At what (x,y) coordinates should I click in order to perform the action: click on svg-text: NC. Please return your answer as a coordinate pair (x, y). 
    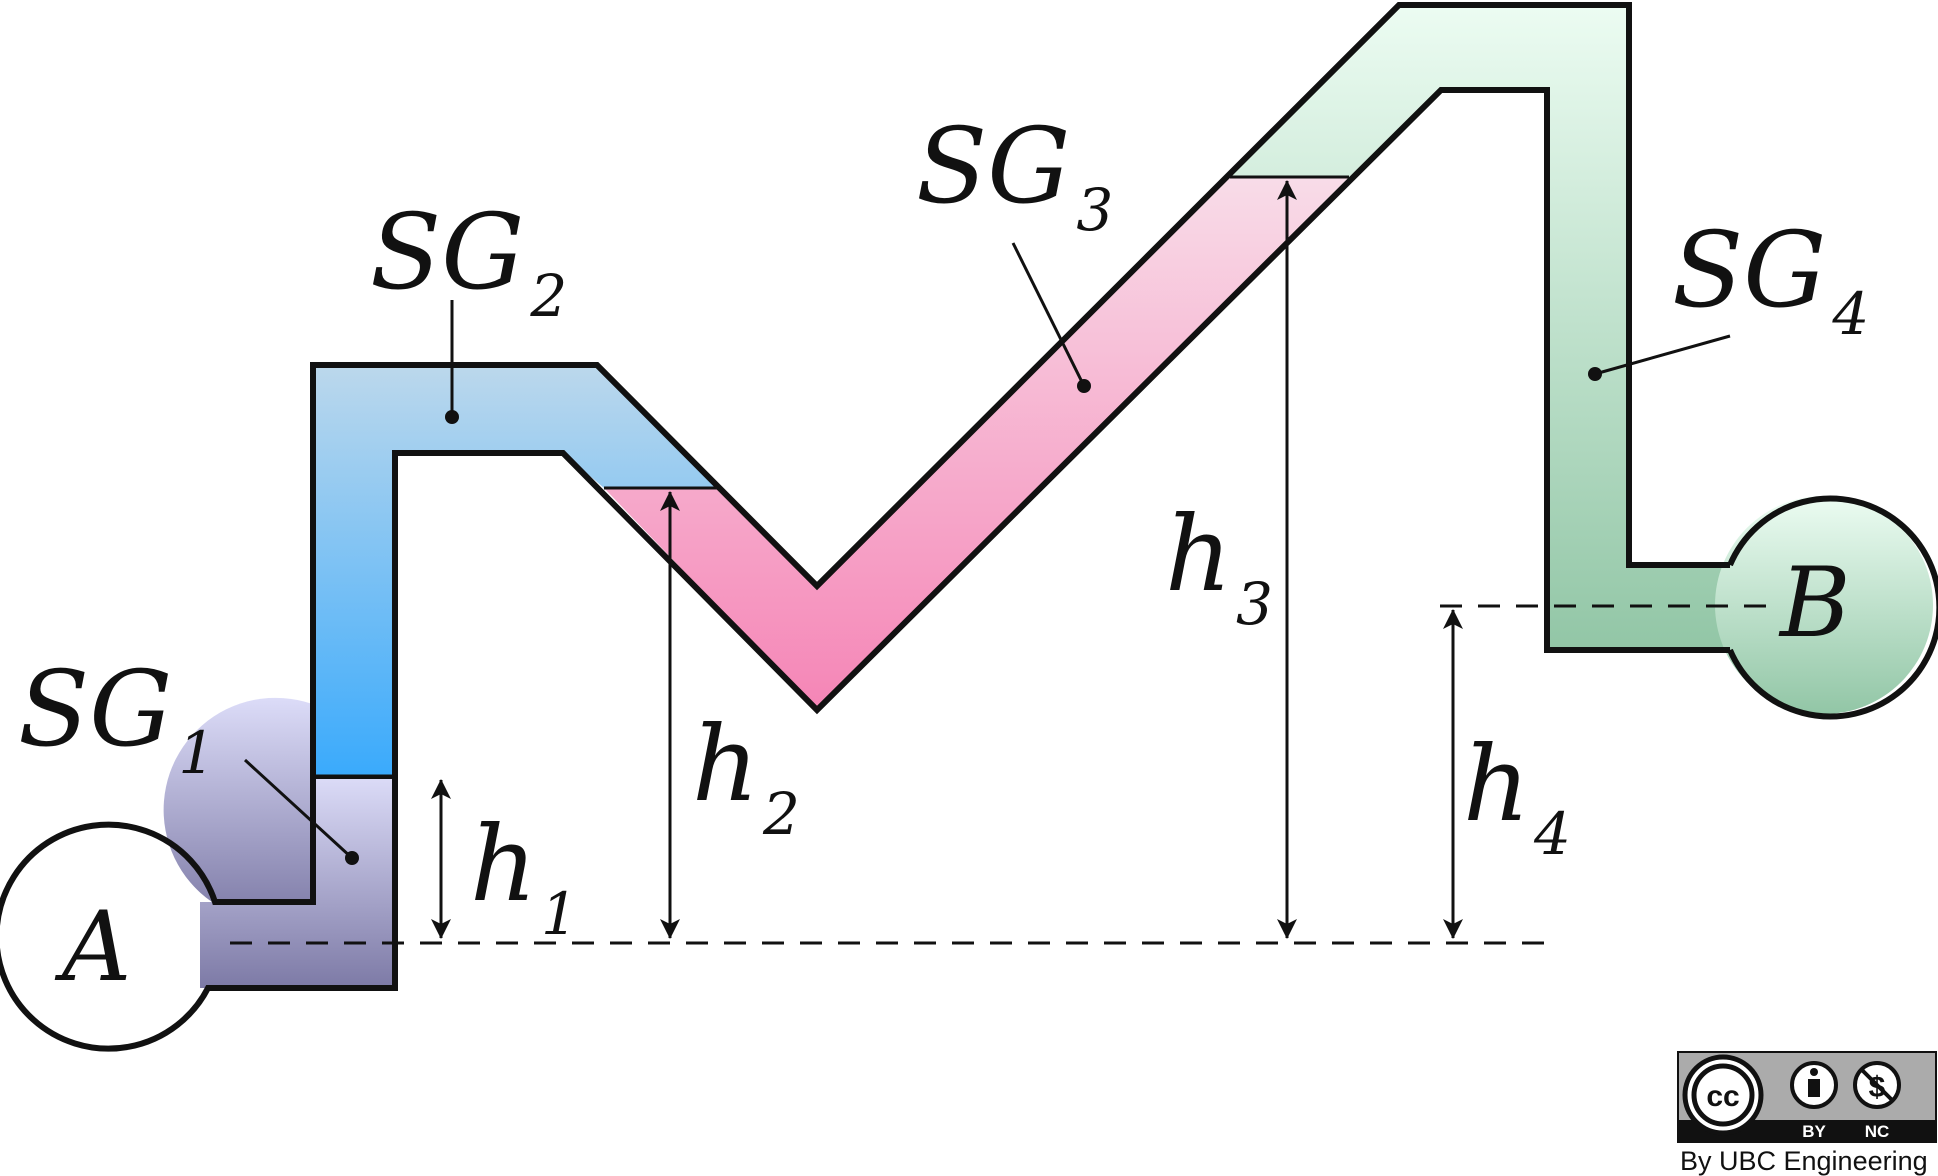
    Looking at the image, I should click on (1877, 1131).